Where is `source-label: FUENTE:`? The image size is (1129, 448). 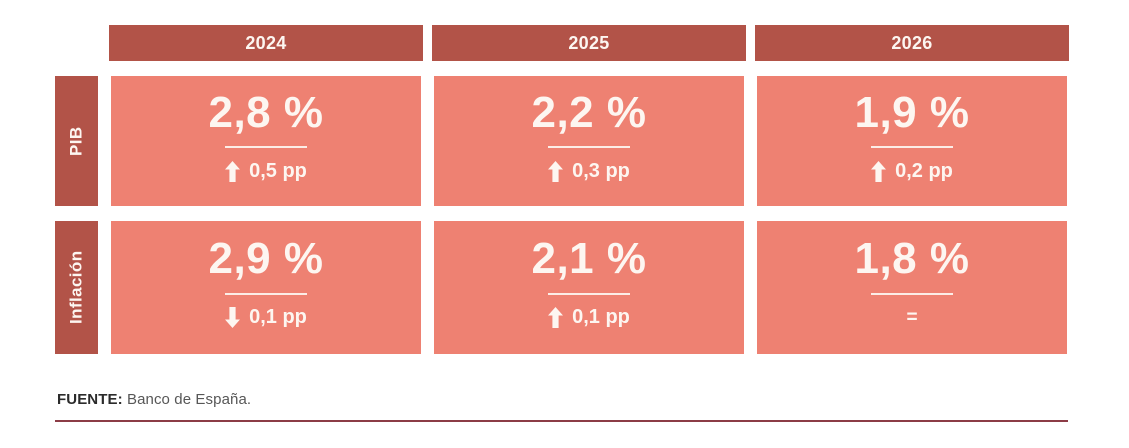 source-label: FUENTE: is located at coordinates (90, 399).